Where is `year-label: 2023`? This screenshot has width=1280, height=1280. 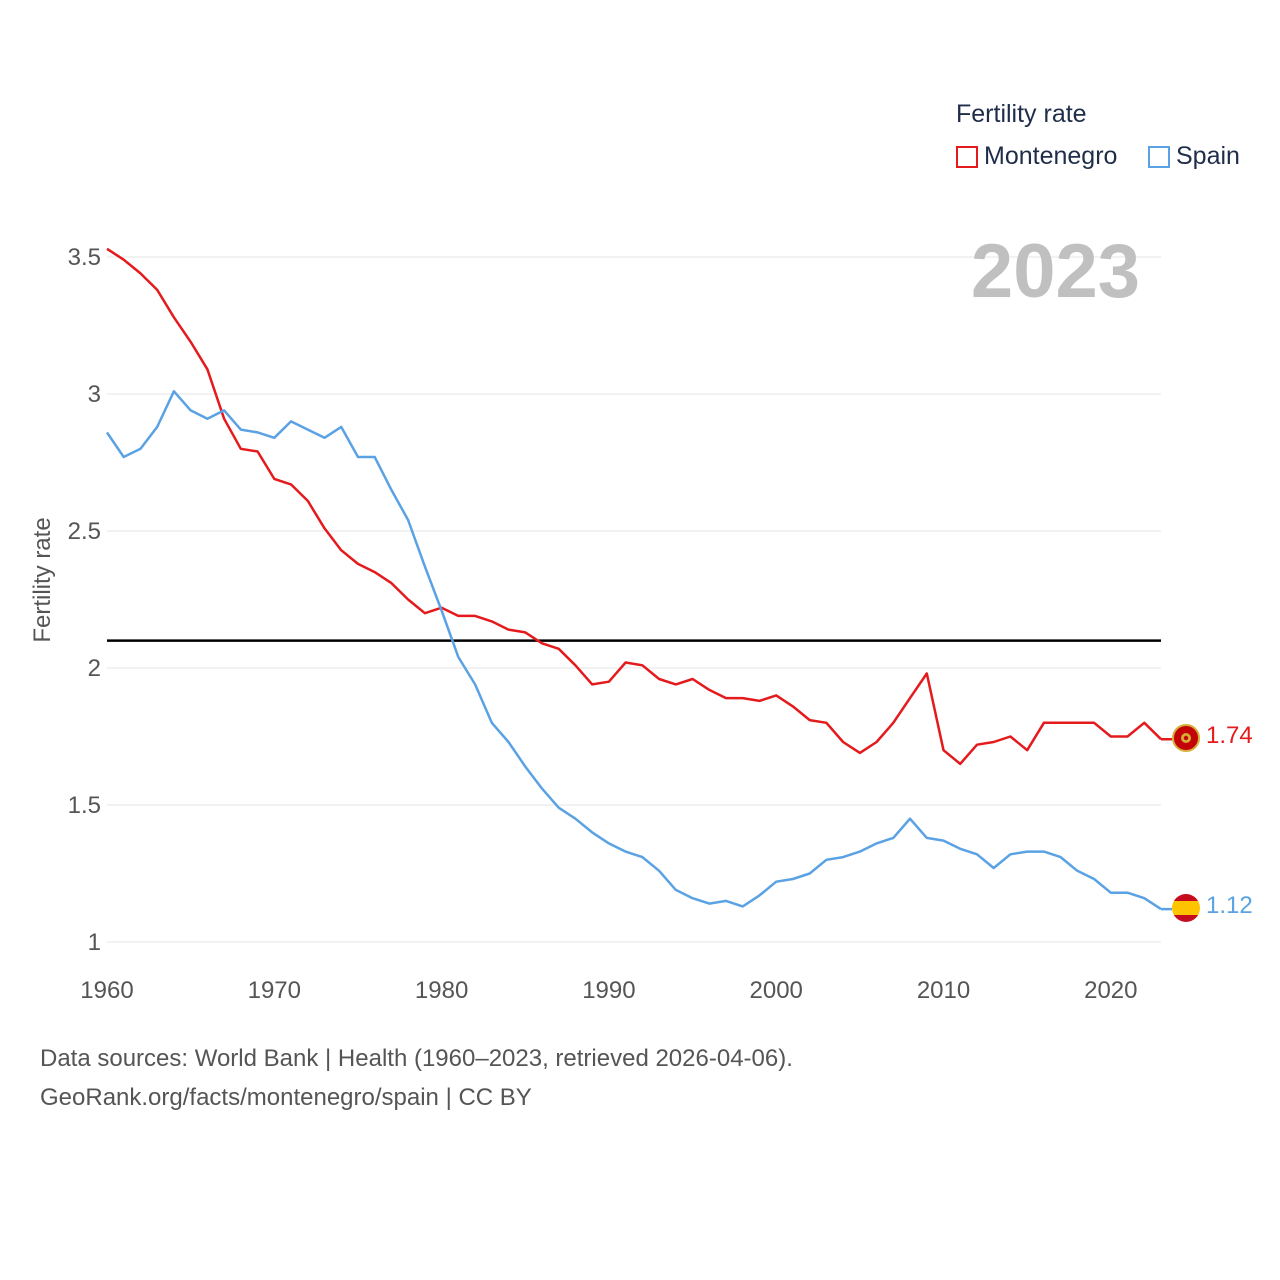
year-label: 2023 is located at coordinates (1055, 271).